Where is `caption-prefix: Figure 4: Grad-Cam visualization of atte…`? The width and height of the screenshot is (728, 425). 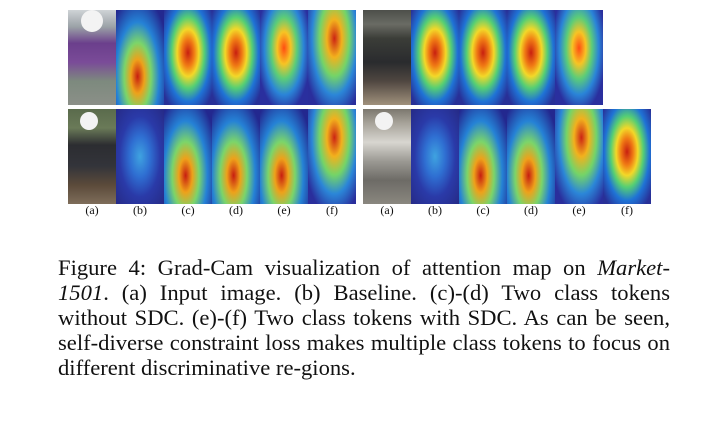 caption-prefix: Figure 4: Grad-Cam visualization of atte… is located at coordinates (328, 267).